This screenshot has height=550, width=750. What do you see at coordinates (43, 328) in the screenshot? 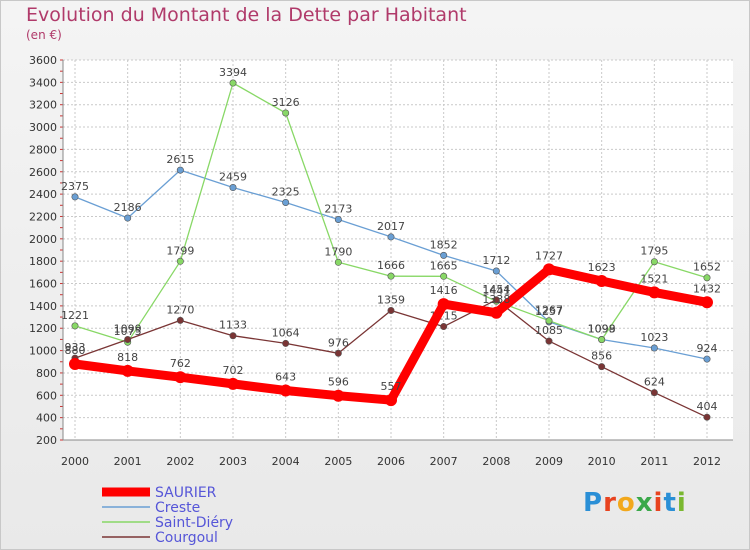
I see `y-tick-label: 1200` at bounding box center [43, 328].